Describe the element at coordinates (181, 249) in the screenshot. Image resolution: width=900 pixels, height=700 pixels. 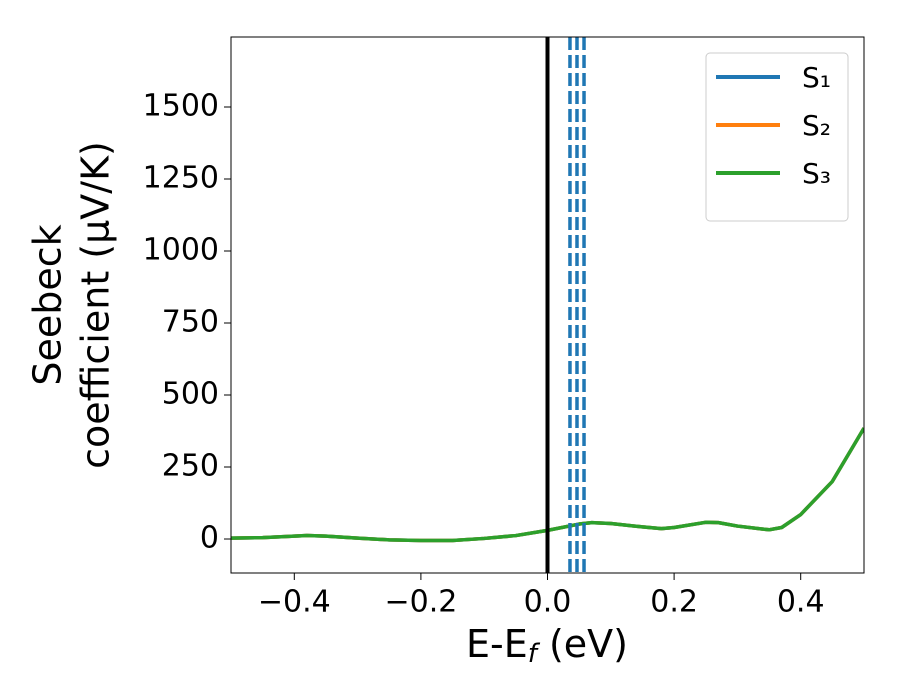
I see `y-tick-label: 1000` at that location.